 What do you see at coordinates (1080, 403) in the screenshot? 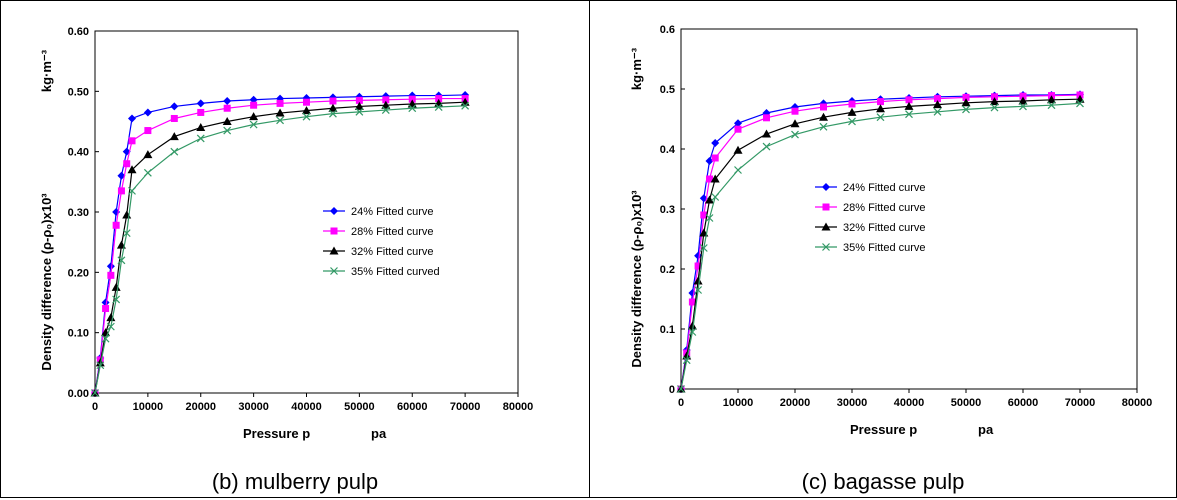
I see `x-tick-label: 70000` at bounding box center [1080, 403].